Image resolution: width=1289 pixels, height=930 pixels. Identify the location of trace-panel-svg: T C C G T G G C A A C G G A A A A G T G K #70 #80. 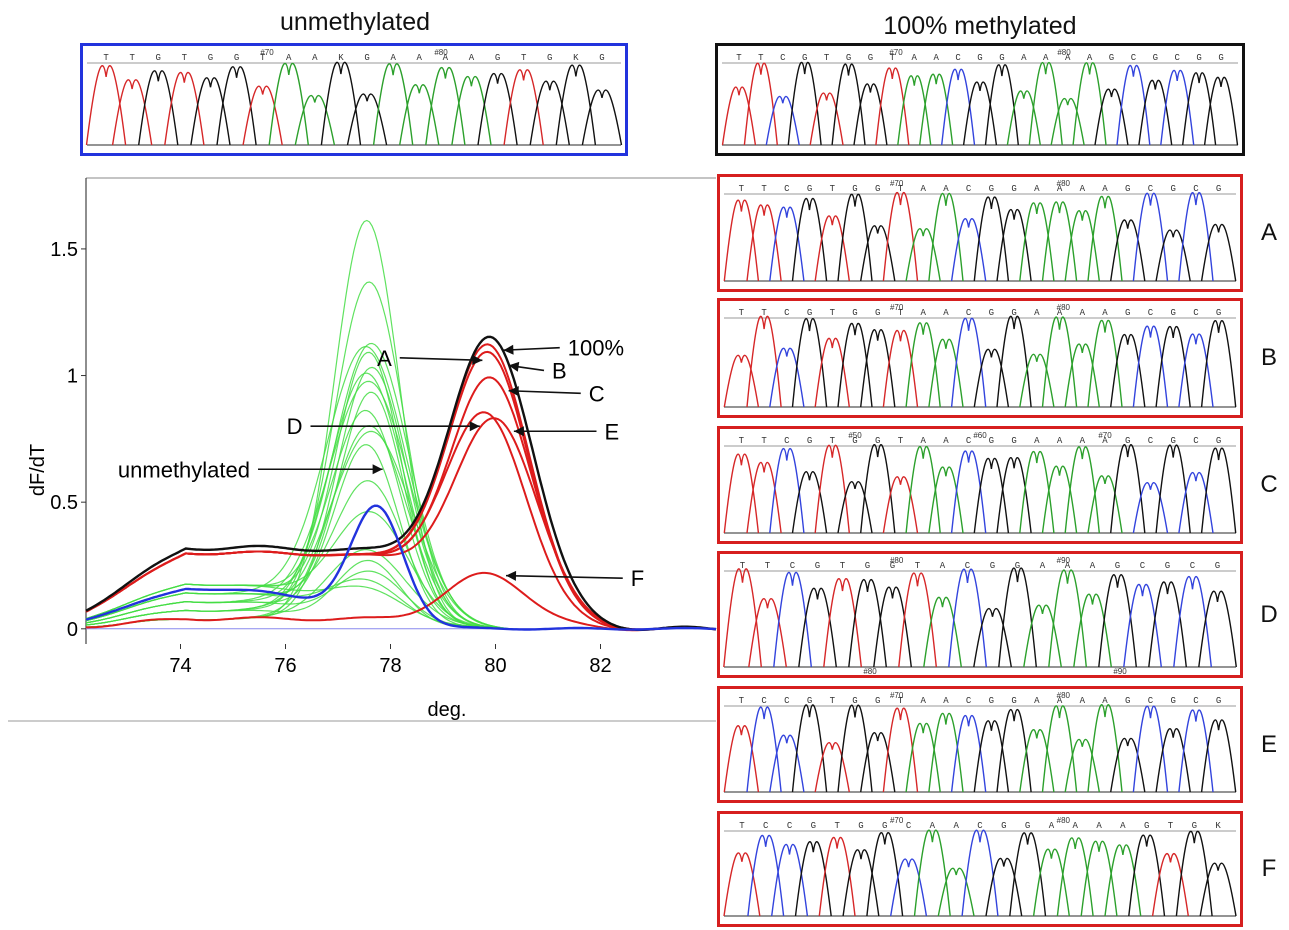
(980, 866).